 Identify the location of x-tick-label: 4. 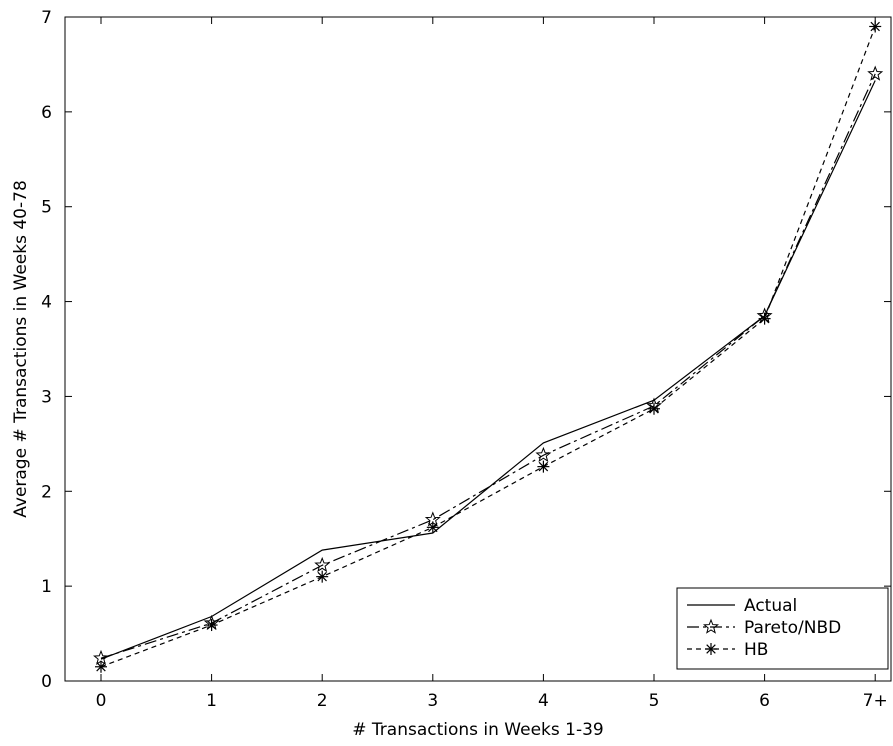
(543, 701).